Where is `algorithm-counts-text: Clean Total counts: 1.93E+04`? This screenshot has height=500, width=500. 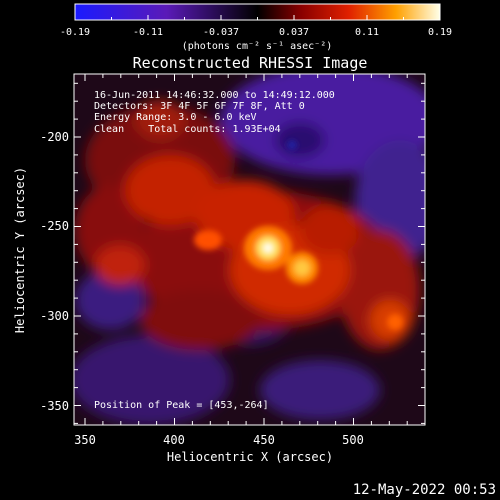 algorithm-counts-text: Clean Total counts: 1.93E+04 is located at coordinates (187, 129).